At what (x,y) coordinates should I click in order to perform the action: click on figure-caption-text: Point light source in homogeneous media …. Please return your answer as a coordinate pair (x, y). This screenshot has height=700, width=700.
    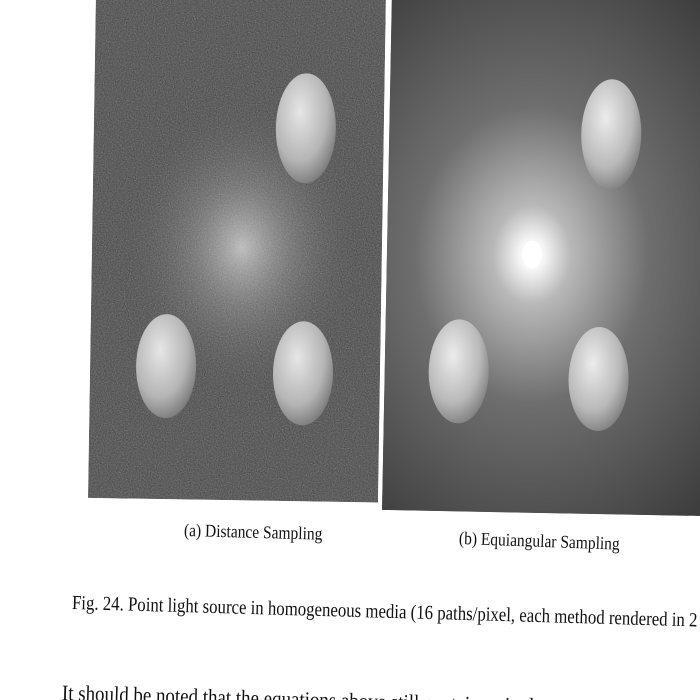
    Looking at the image, I should click on (413, 613).